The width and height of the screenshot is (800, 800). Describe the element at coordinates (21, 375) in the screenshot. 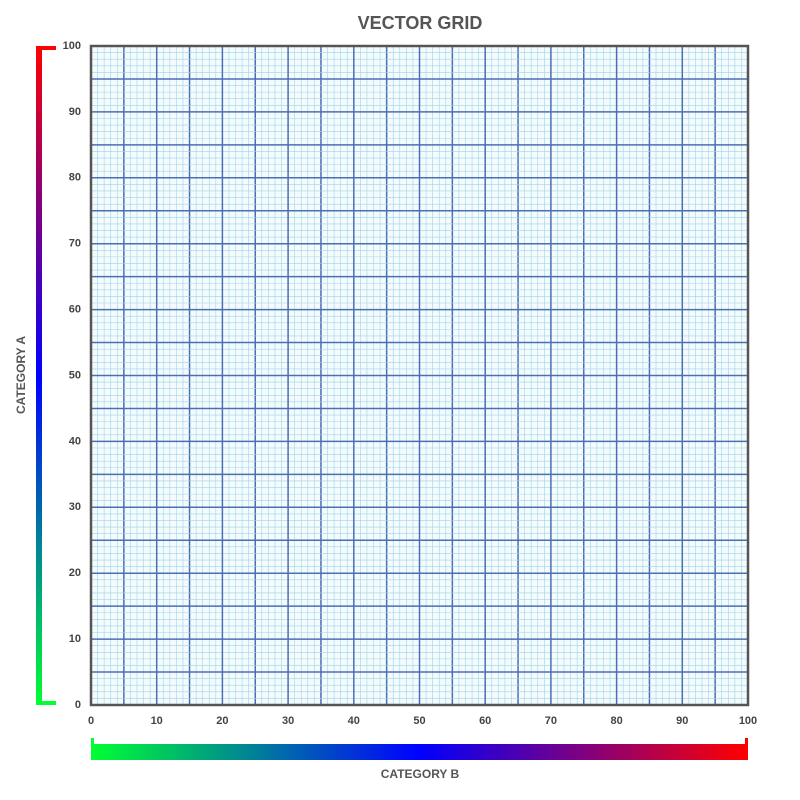

I see `y-axis-label: CATEGORY A` at that location.